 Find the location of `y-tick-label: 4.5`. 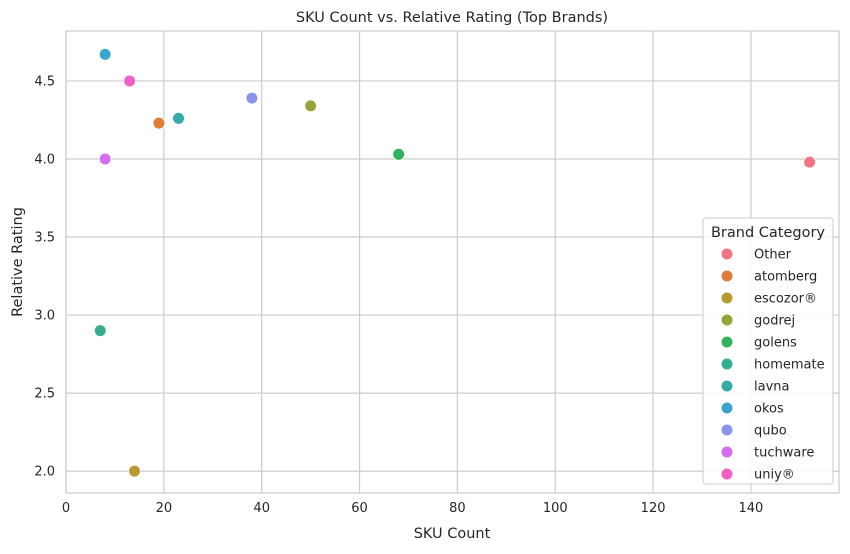

y-tick-label: 4.5 is located at coordinates (44, 81).